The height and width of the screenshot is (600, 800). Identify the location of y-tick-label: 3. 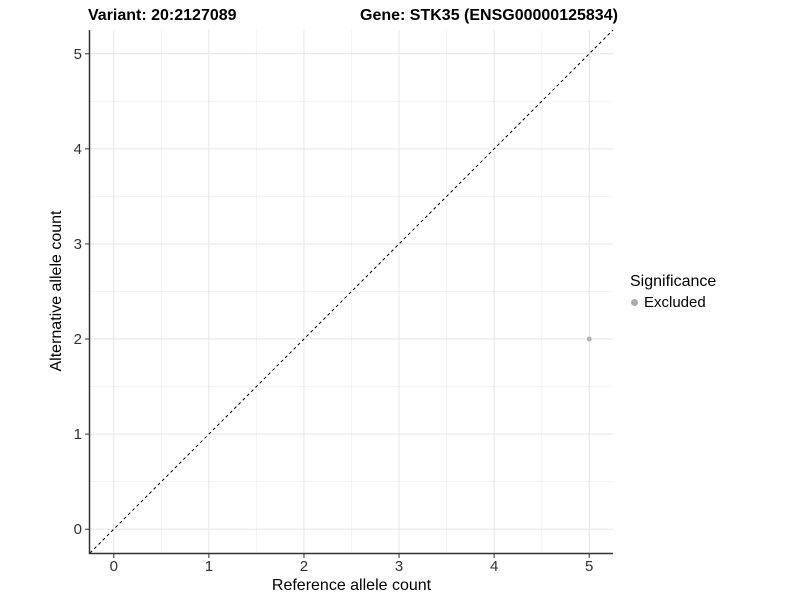
(78, 244).